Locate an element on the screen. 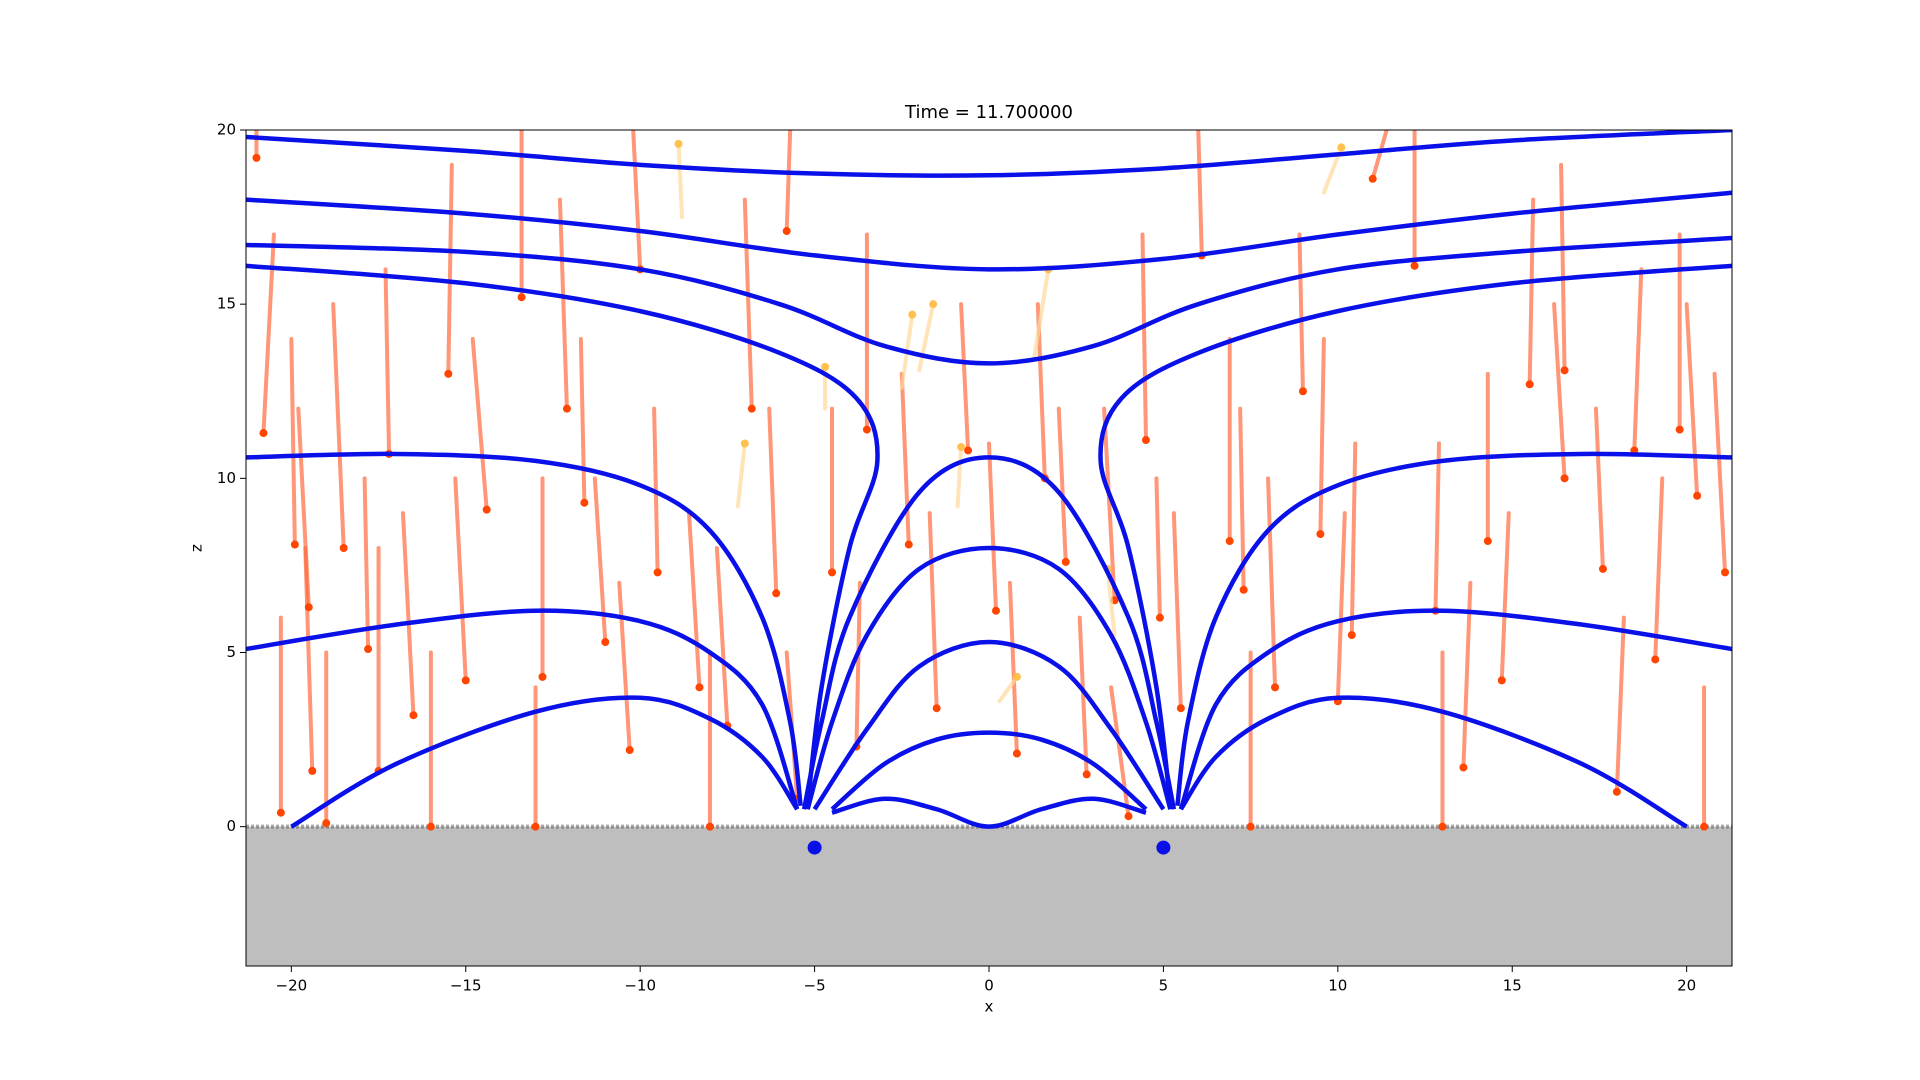 The image size is (1920, 1080). y-tick-label: 20 is located at coordinates (226, 130).